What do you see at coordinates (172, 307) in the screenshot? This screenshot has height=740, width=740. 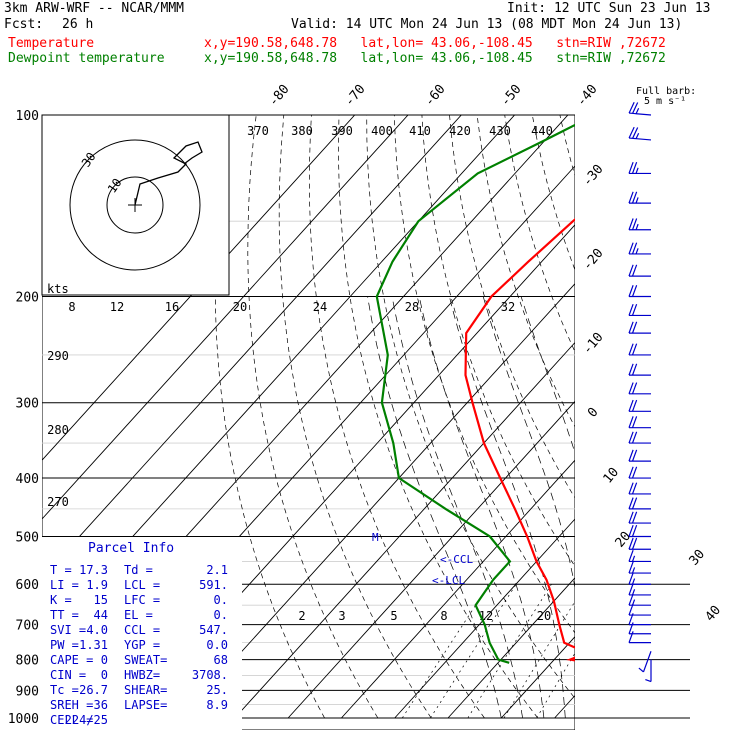 I see `hodograph-speed-label: 16` at bounding box center [172, 307].